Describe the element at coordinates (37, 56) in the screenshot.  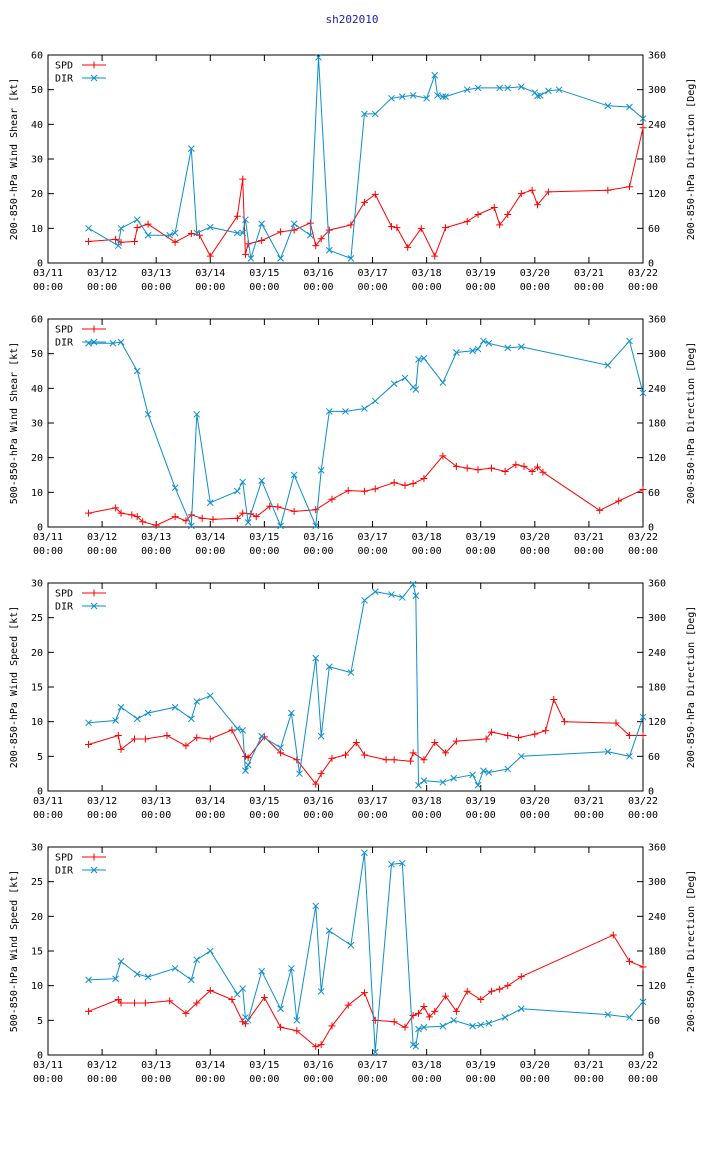
I see `y-tick-label: 60` at that location.